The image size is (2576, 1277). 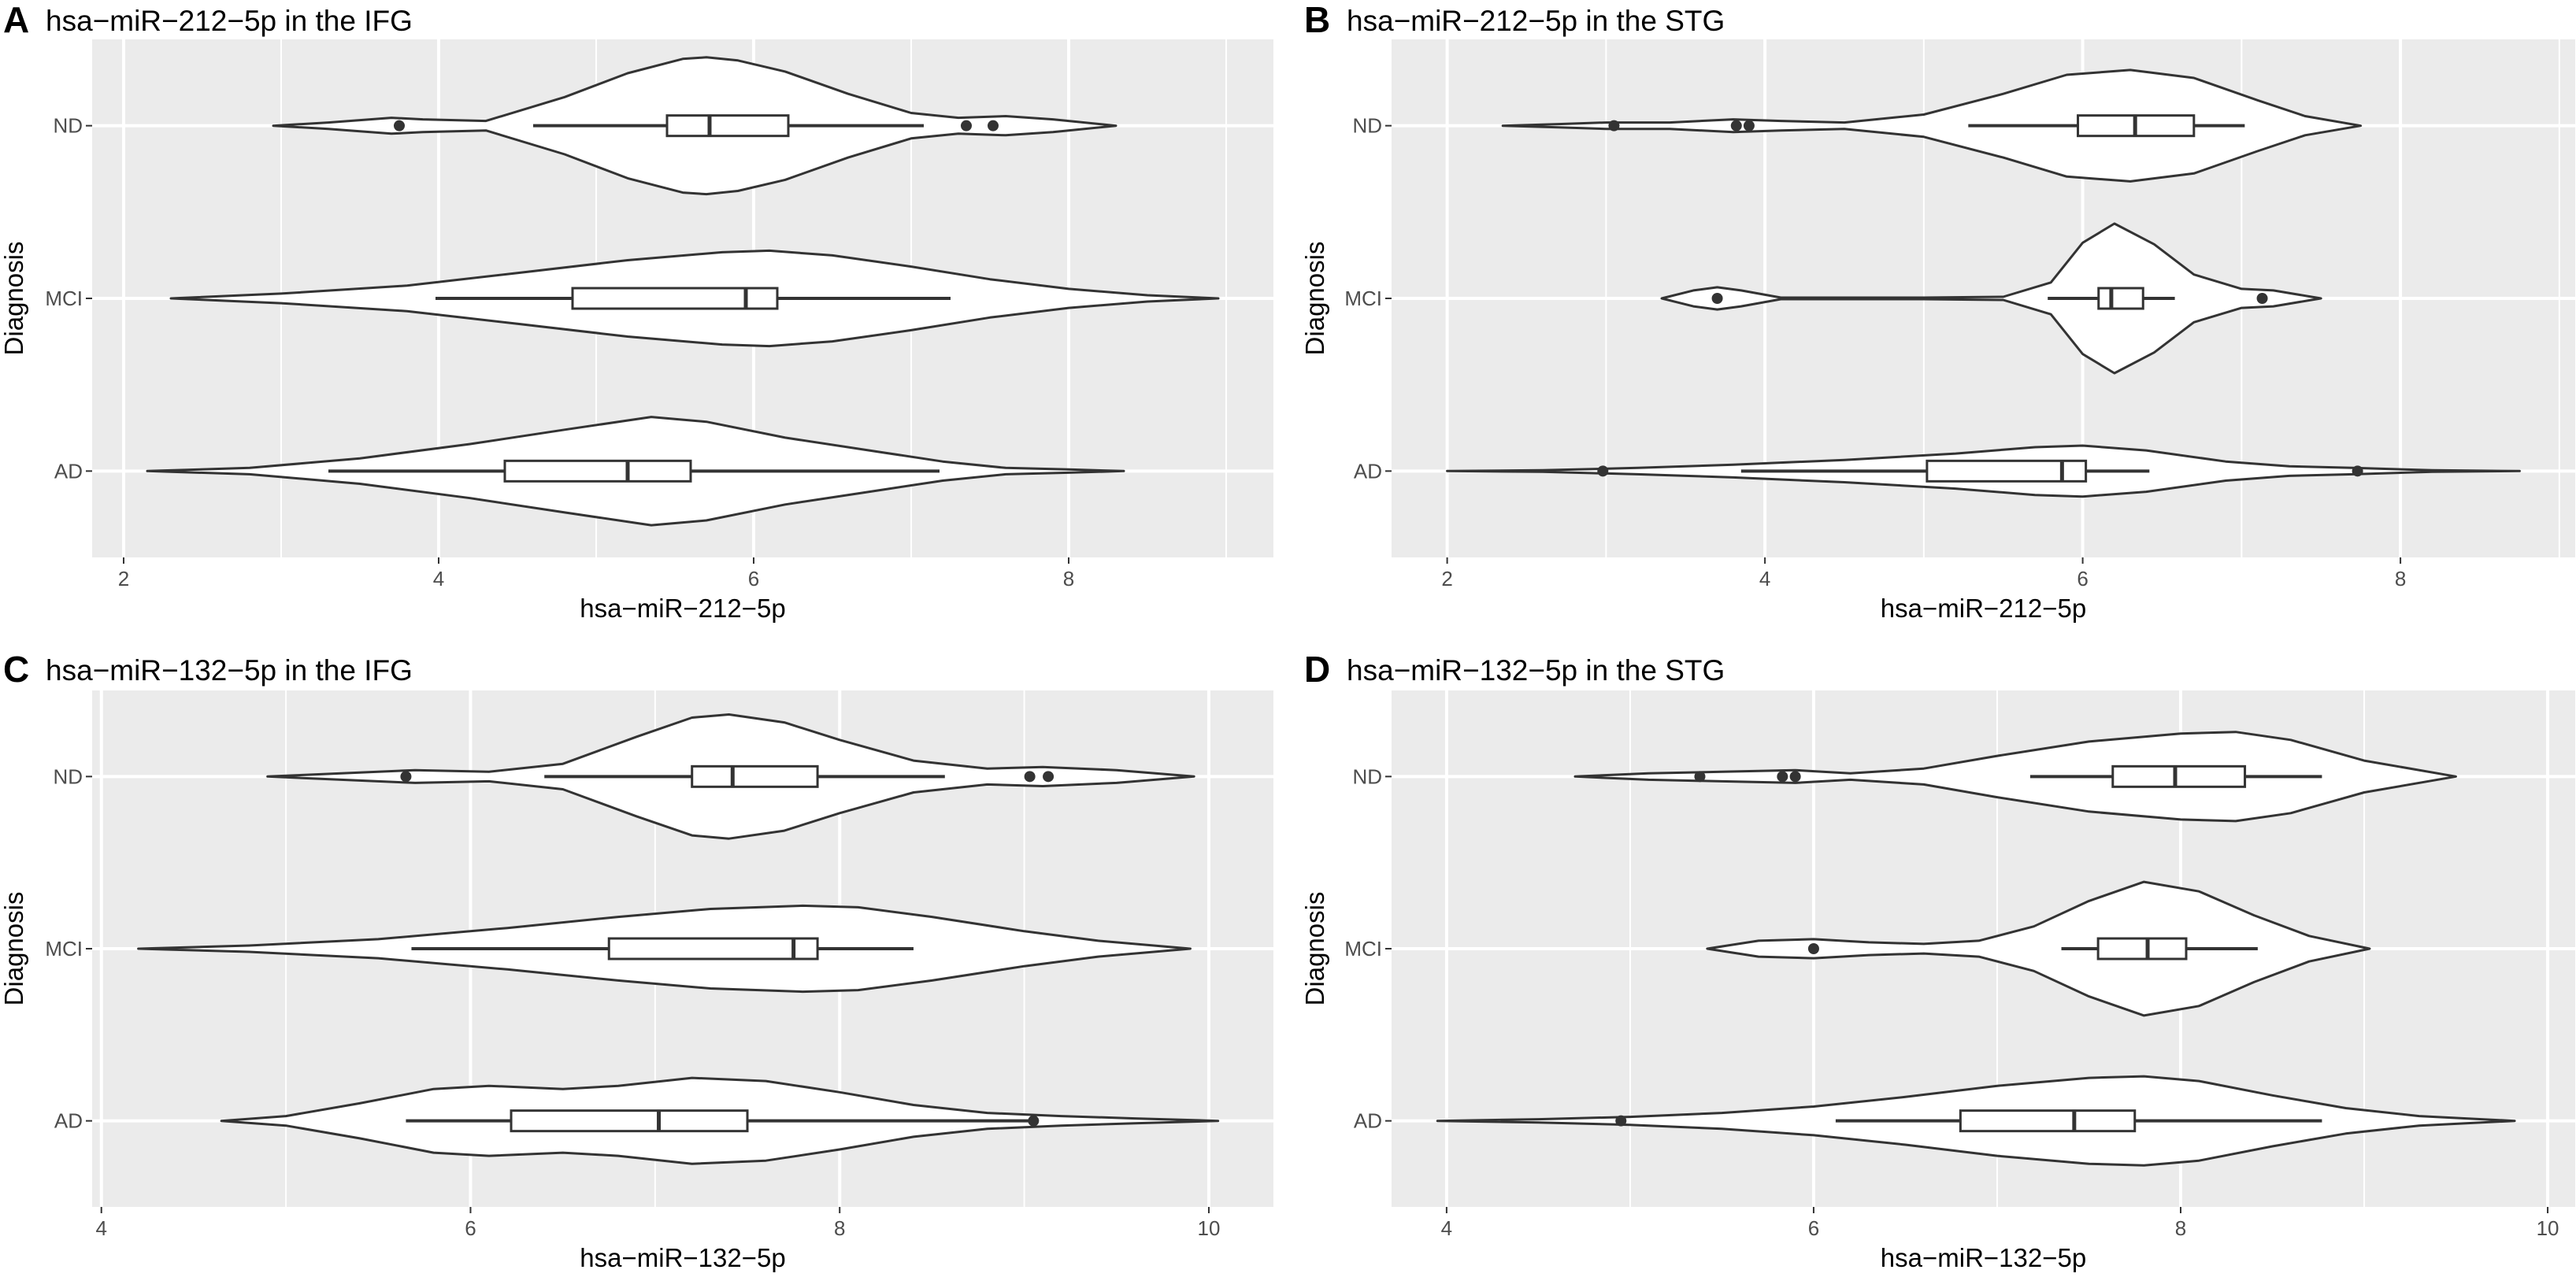 What do you see at coordinates (1536, 670) in the screenshot?
I see `panel-title: hsa−miR−132−5p in the STG` at bounding box center [1536, 670].